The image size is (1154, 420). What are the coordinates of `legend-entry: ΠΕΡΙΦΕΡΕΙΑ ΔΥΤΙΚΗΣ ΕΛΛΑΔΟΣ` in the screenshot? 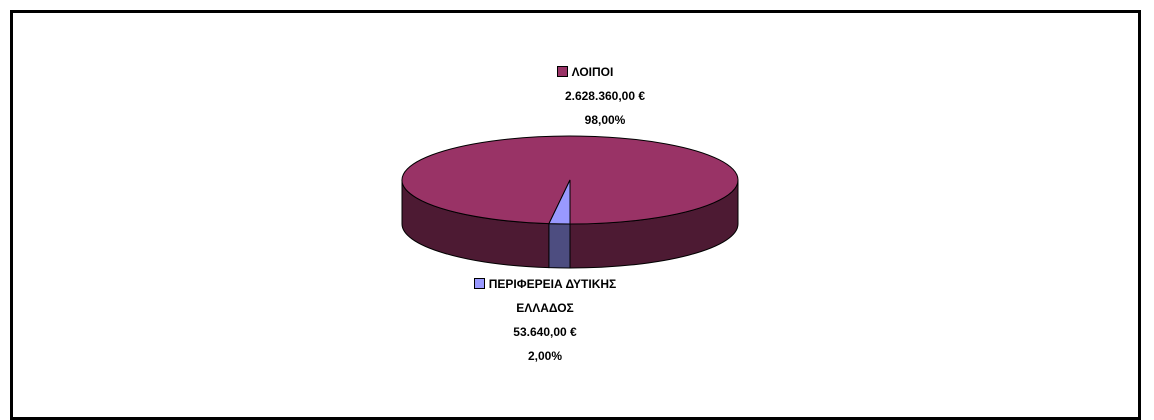 It's located at (545, 296).